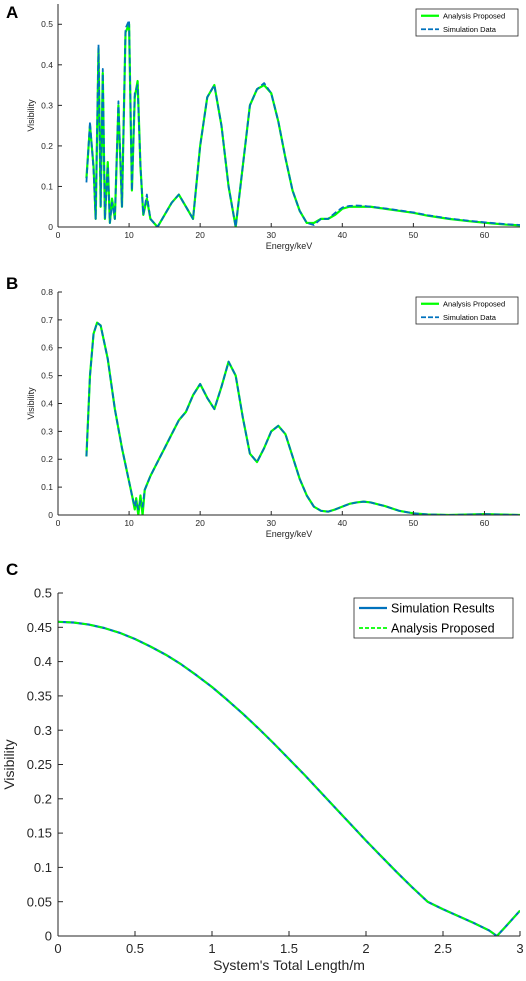 This screenshot has height=981, width=526. I want to click on y-tick-label: 0.45, so click(39, 627).